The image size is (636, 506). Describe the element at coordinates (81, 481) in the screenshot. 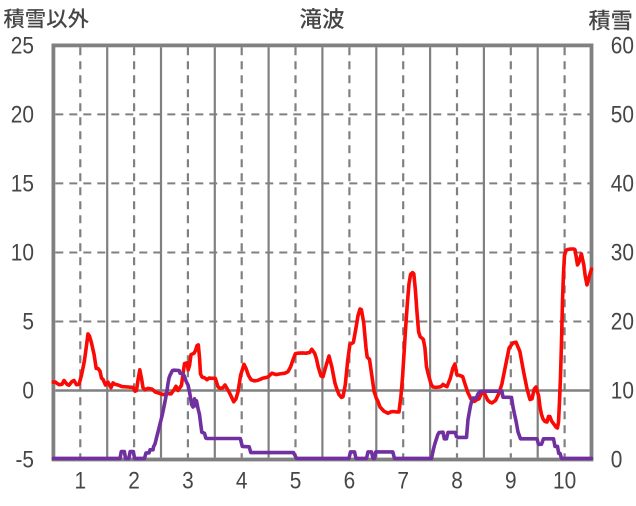

I see `svg-text: 1` at that location.